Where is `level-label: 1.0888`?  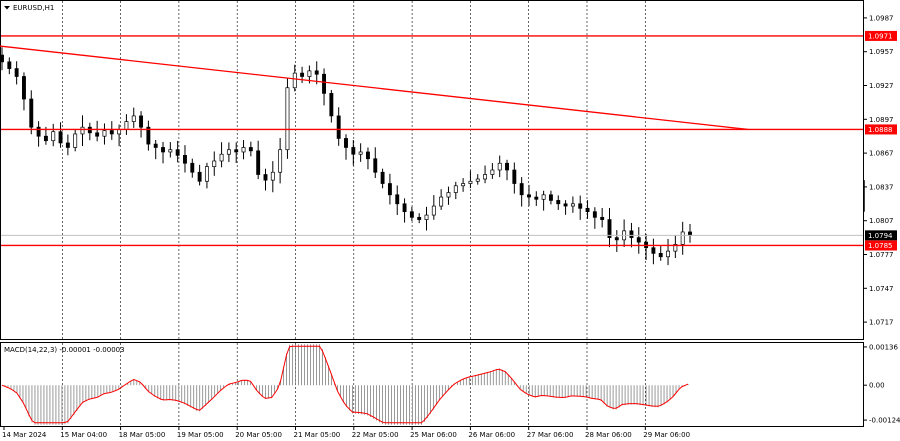 level-label: 1.0888 is located at coordinates (880, 130).